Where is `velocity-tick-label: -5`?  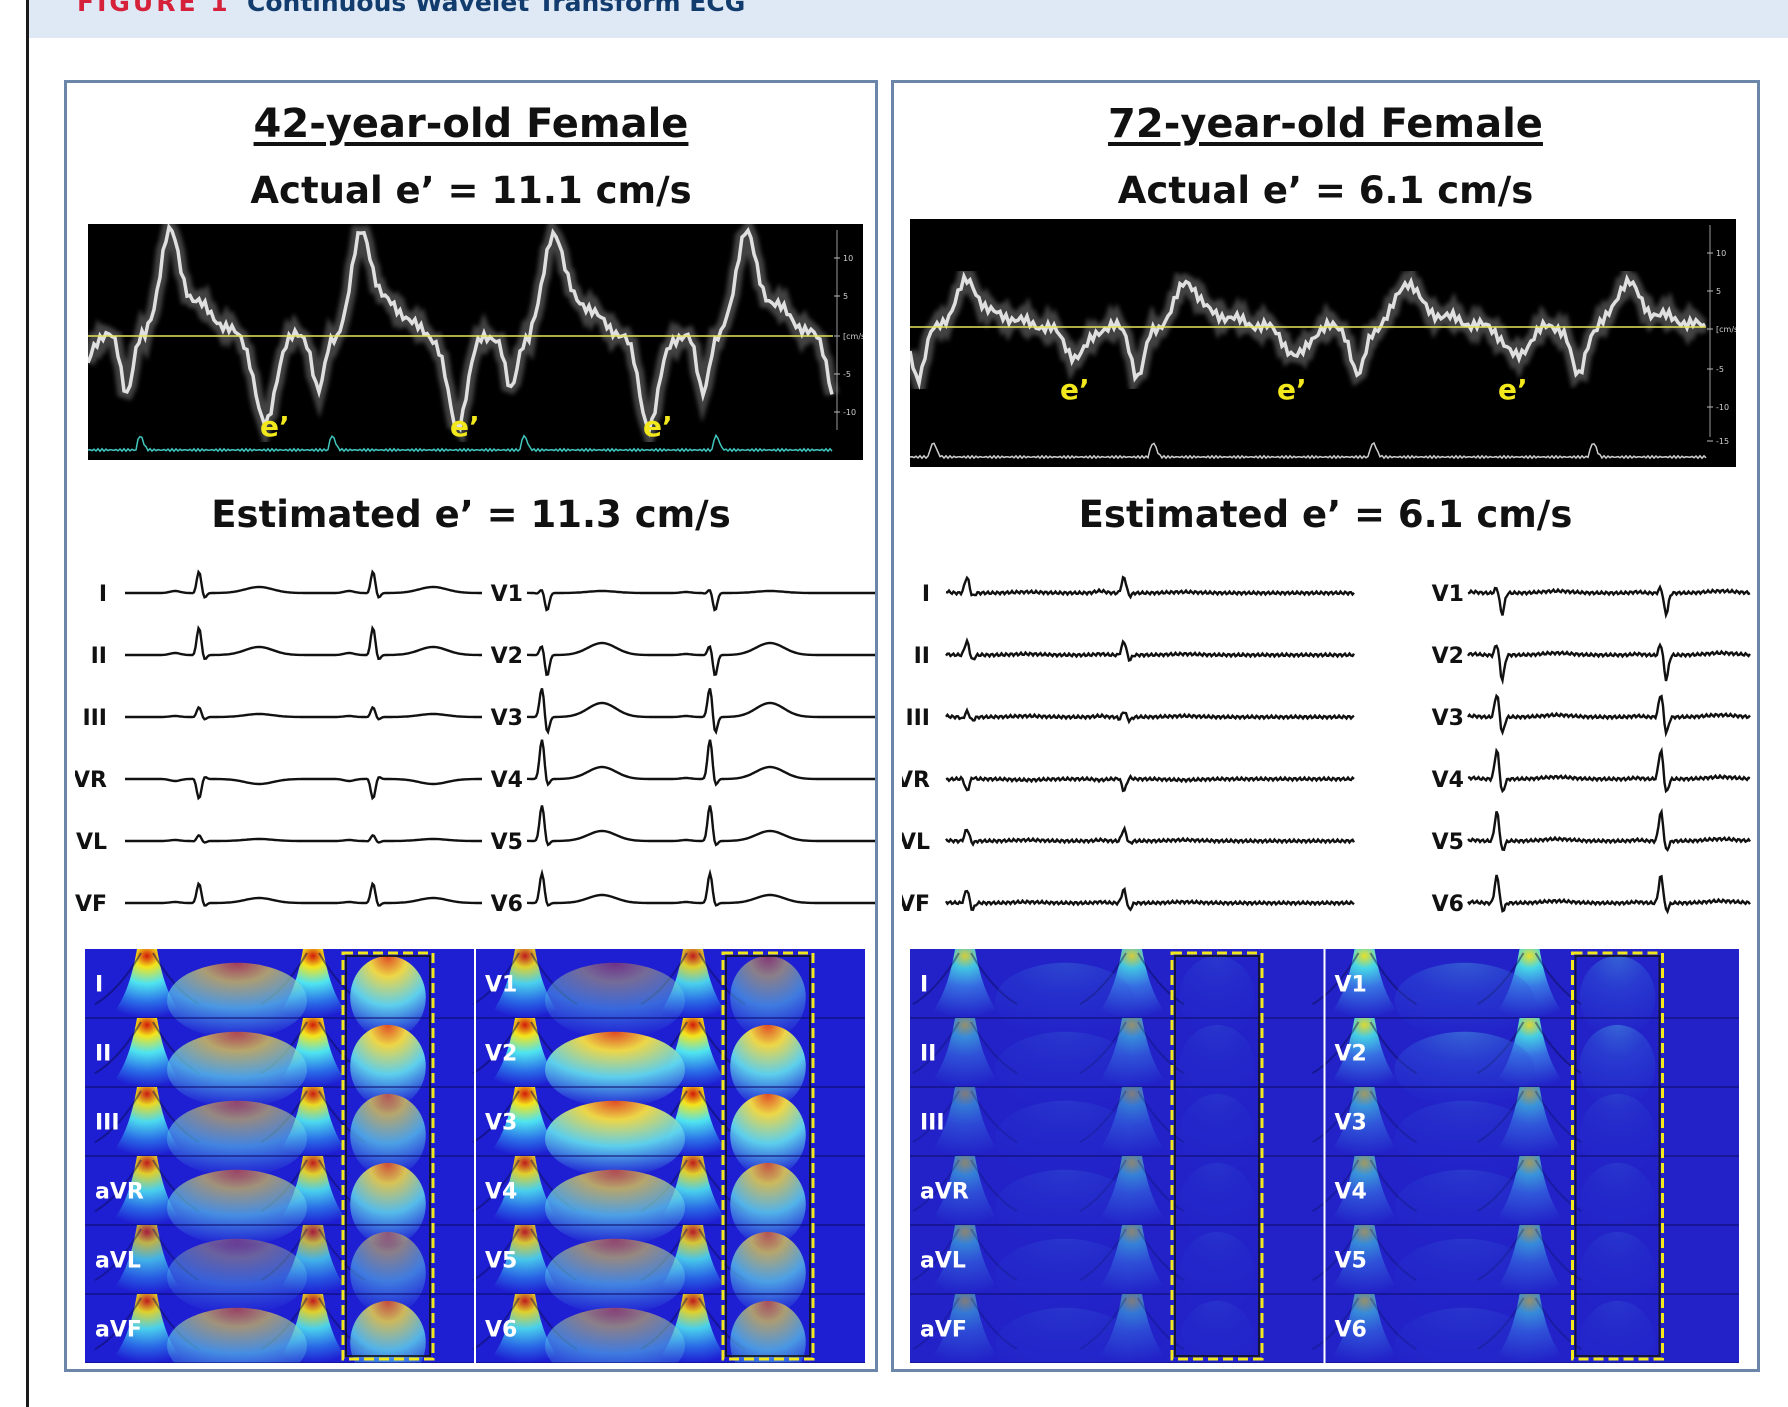 velocity-tick-label: -5 is located at coordinates (1720, 369).